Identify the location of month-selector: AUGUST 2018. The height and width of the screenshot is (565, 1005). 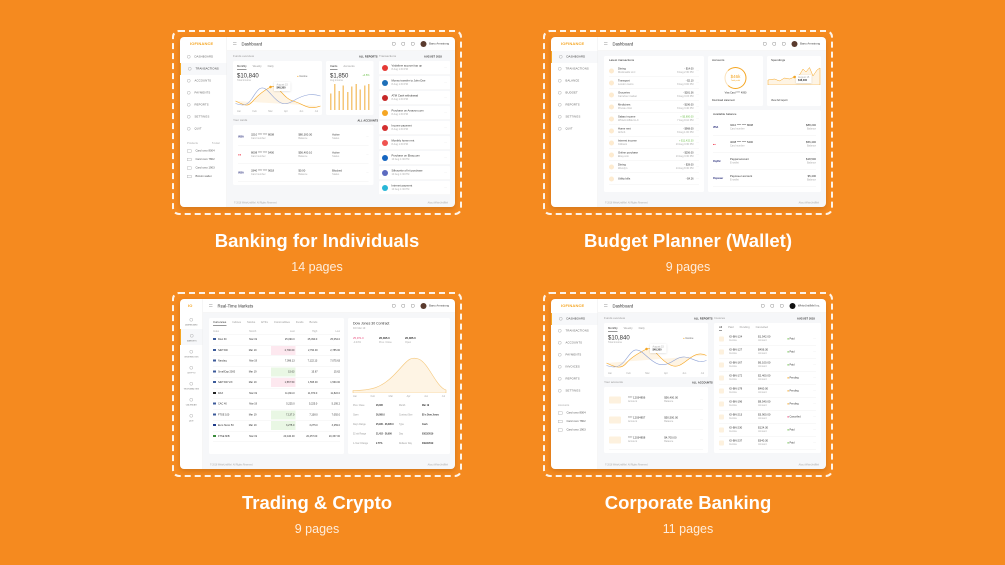
(433, 57).